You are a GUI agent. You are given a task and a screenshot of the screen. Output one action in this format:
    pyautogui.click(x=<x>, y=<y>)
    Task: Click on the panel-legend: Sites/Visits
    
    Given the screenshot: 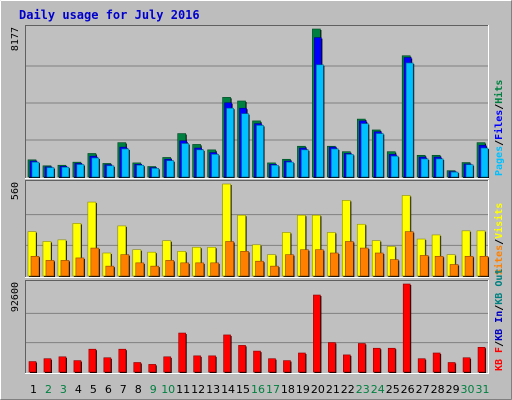 What is the action you would take?
    pyautogui.click(x=499, y=239)
    